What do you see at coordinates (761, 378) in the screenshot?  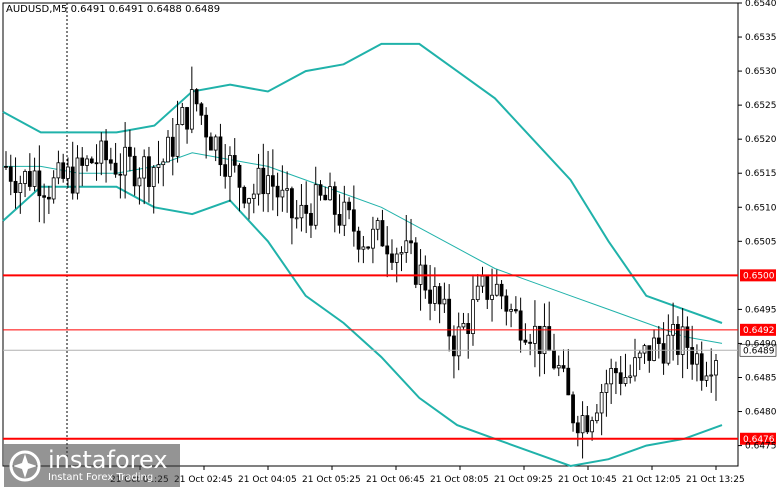 I see `y-tick-label: 0.6485` at bounding box center [761, 378].